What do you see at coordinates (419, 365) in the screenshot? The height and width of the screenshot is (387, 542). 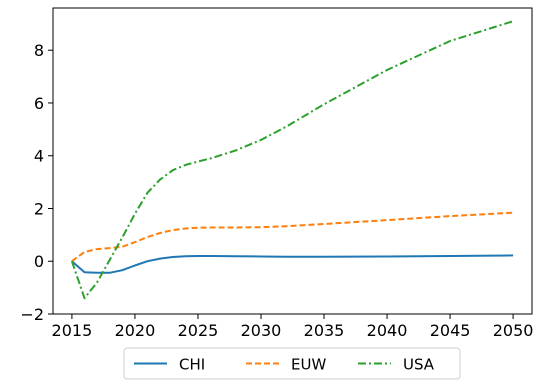 I see `legend-label-2: USA` at bounding box center [419, 365].